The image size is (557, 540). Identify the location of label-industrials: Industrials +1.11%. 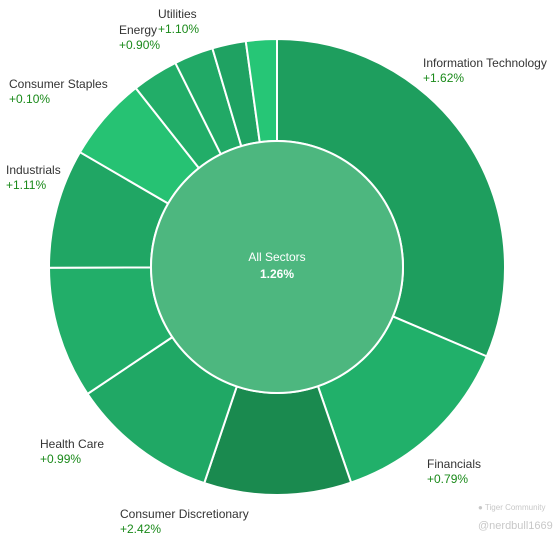
(33, 178).